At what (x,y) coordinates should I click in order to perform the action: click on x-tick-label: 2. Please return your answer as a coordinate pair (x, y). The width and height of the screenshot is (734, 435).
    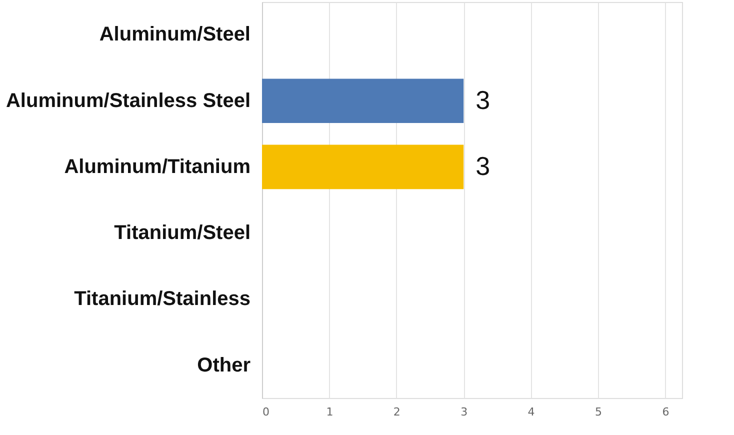
    Looking at the image, I should click on (396, 412).